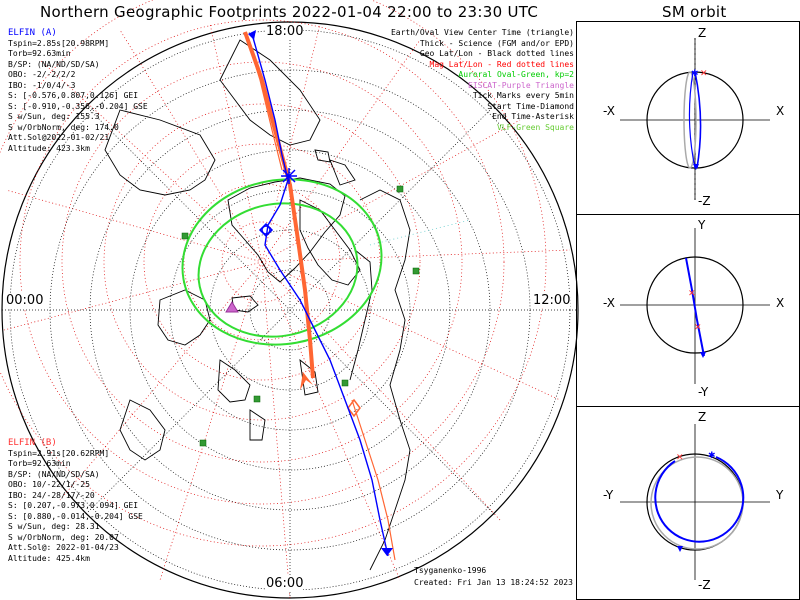  Describe the element at coordinates (63, 537) in the screenshot. I see `elfin-b-line: S w/OrbNorm, deg: 20.07` at that location.